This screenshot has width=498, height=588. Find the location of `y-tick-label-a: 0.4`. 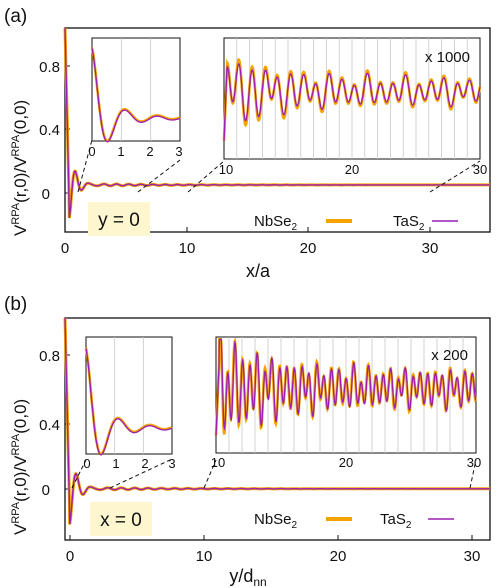

y-tick-label-a: 0.4 is located at coordinates (49, 130).